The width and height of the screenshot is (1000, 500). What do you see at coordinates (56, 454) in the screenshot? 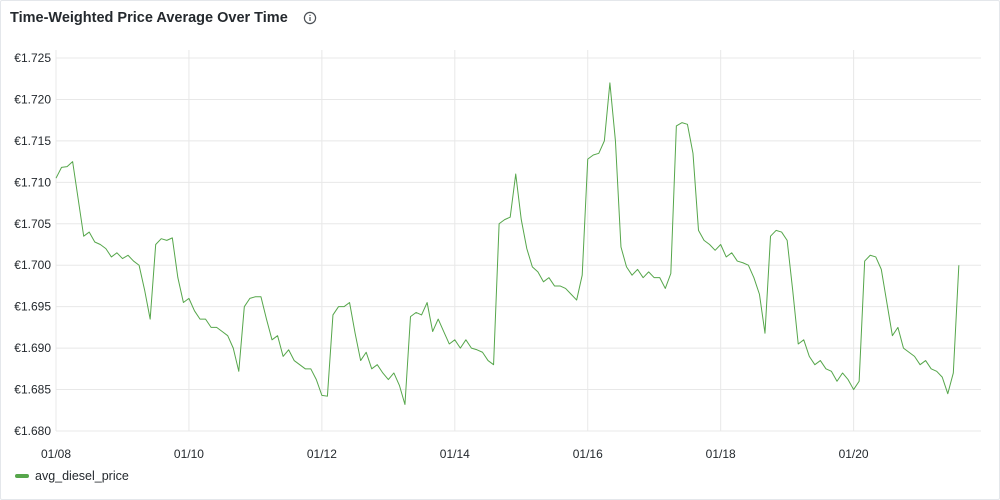
I see `x-tick-label: 01/08` at bounding box center [56, 454].